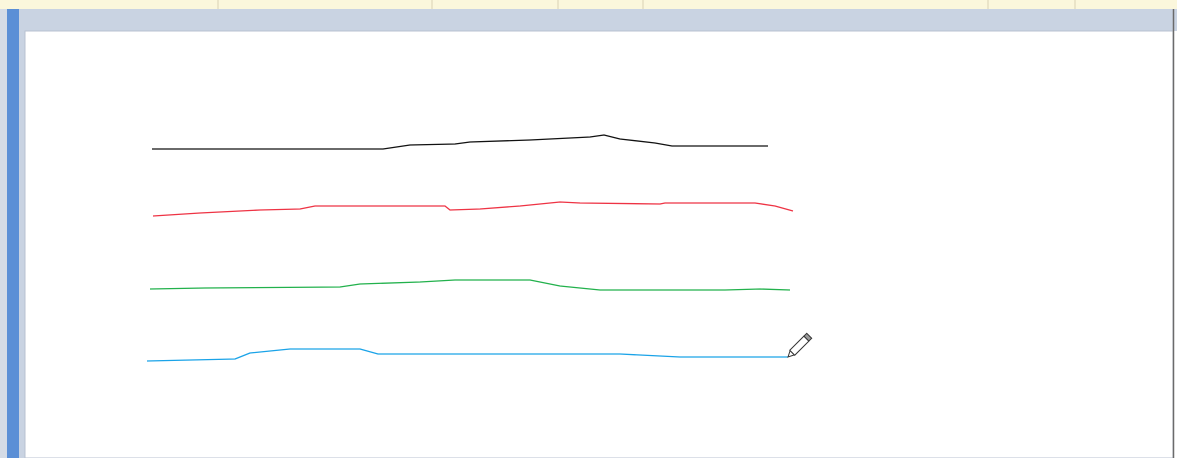  Describe the element at coordinates (13, 233) in the screenshot. I see `frame-blue-bar` at that location.